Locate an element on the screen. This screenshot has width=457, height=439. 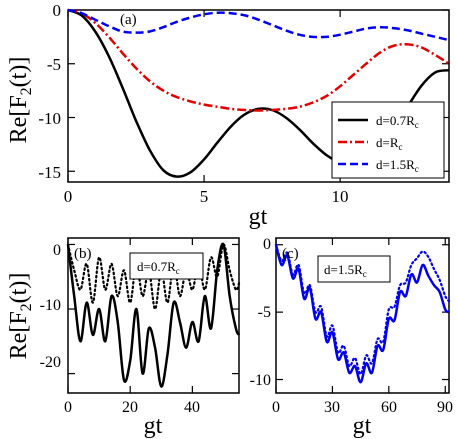
panel-b-xtick-0: 0 is located at coordinates (68, 407).